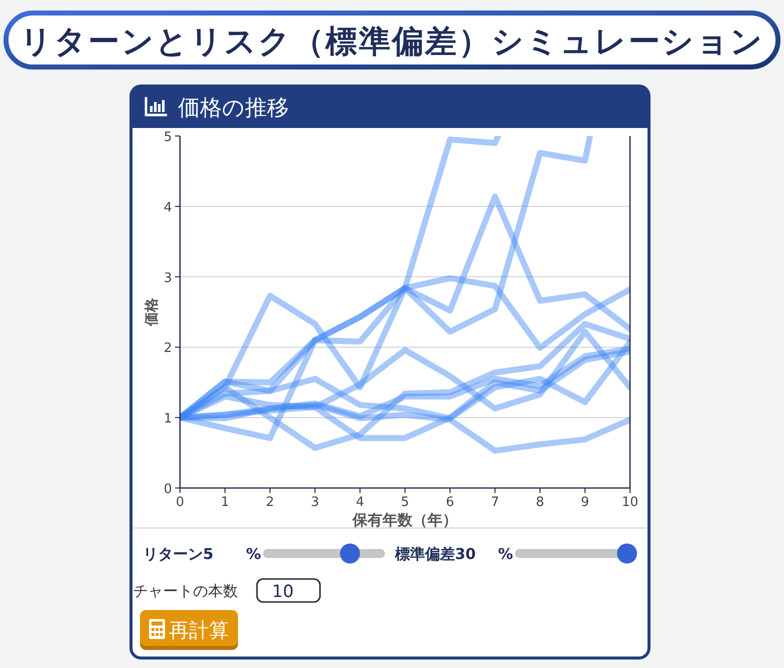 Image resolution: width=784 pixels, height=668 pixels. Describe the element at coordinates (180, 502) in the screenshot. I see `x-tick-label: 0` at that location.